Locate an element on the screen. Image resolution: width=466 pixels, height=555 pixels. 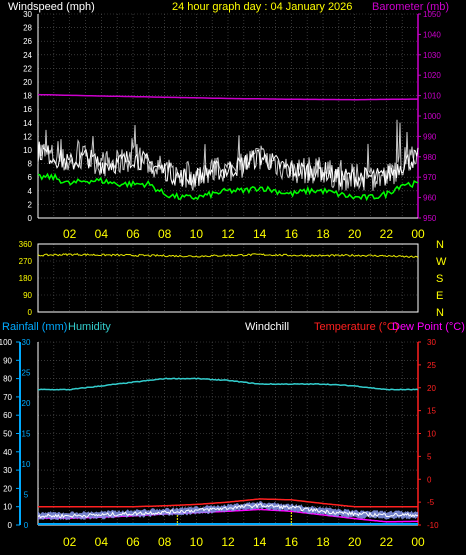
y-tick-label: 22 is located at coordinates (27, 68).